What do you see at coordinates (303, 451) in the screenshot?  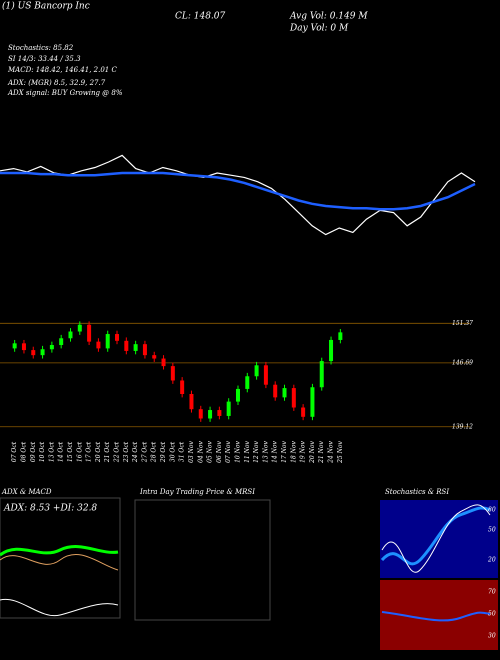 I see `x-tick-label: 19 Nov` at bounding box center [303, 451].